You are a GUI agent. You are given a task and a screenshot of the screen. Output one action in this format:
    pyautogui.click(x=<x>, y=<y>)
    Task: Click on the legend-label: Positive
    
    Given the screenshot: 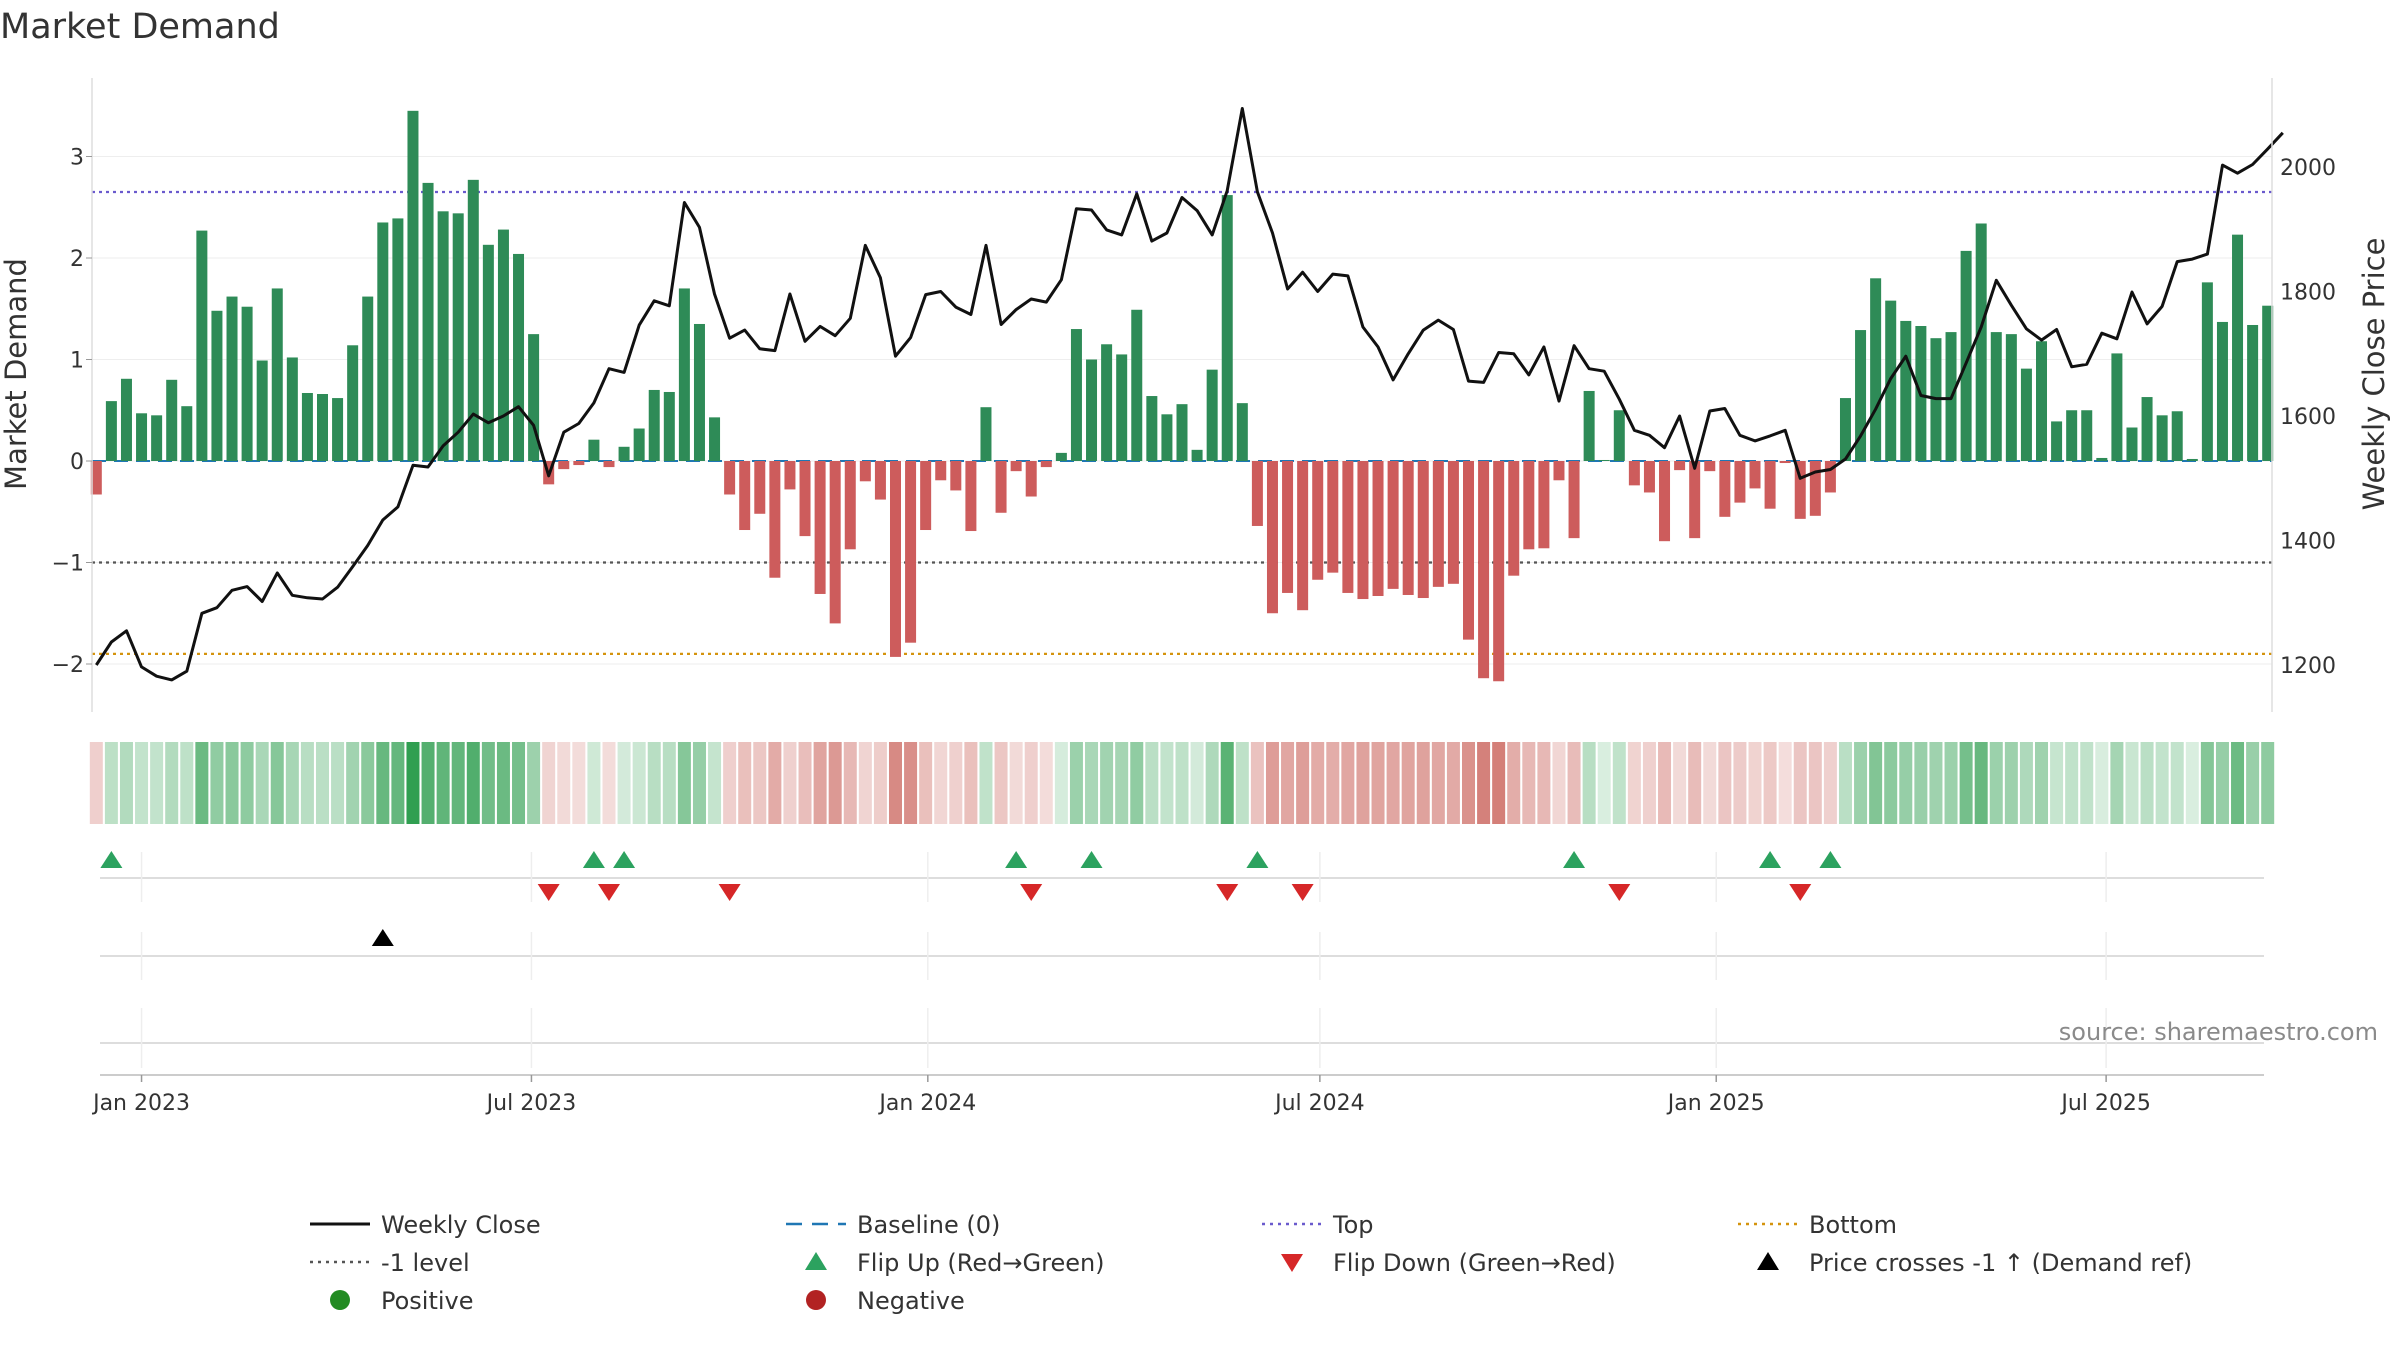 What is the action you would take?
    pyautogui.click(x=427, y=1301)
    